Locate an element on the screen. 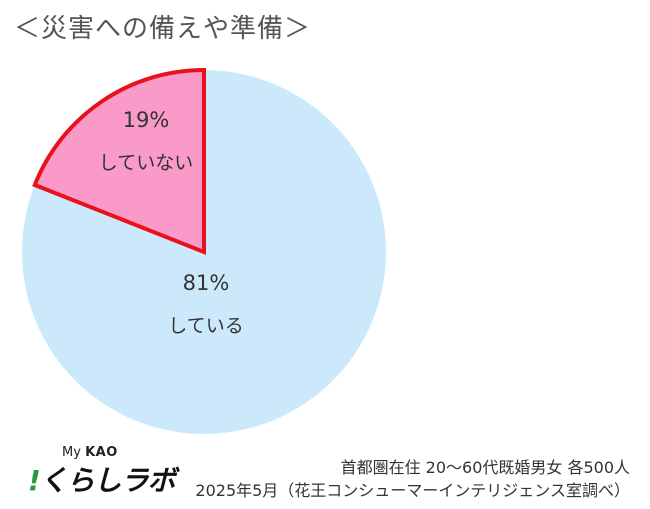 This screenshot has width=650, height=509. pie-slice-not-prepared is located at coordinates (119, 161).